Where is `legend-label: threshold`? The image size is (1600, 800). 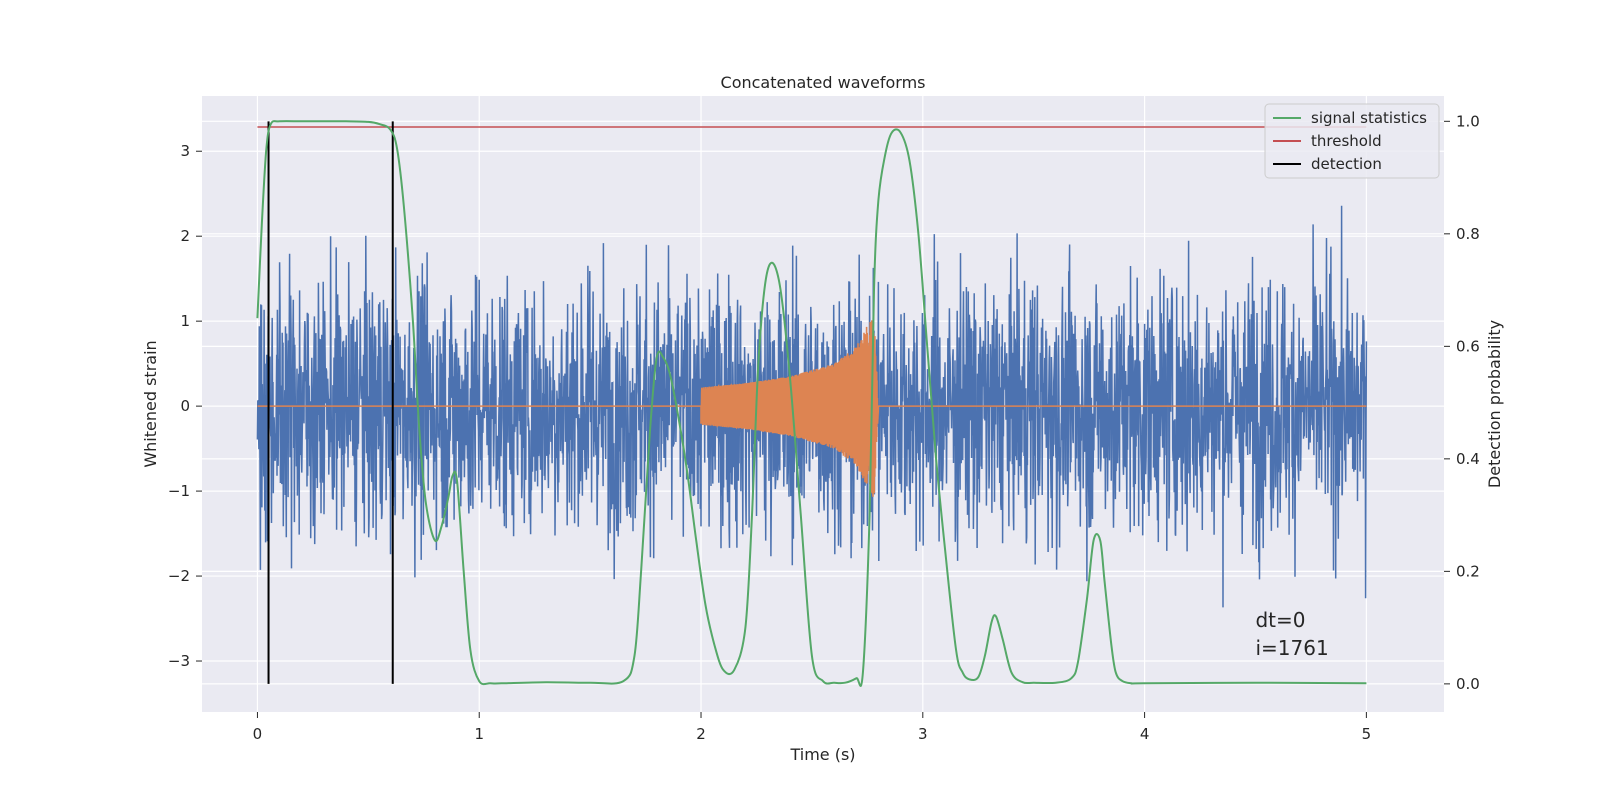
legend-label: threshold is located at coordinates (1346, 141).